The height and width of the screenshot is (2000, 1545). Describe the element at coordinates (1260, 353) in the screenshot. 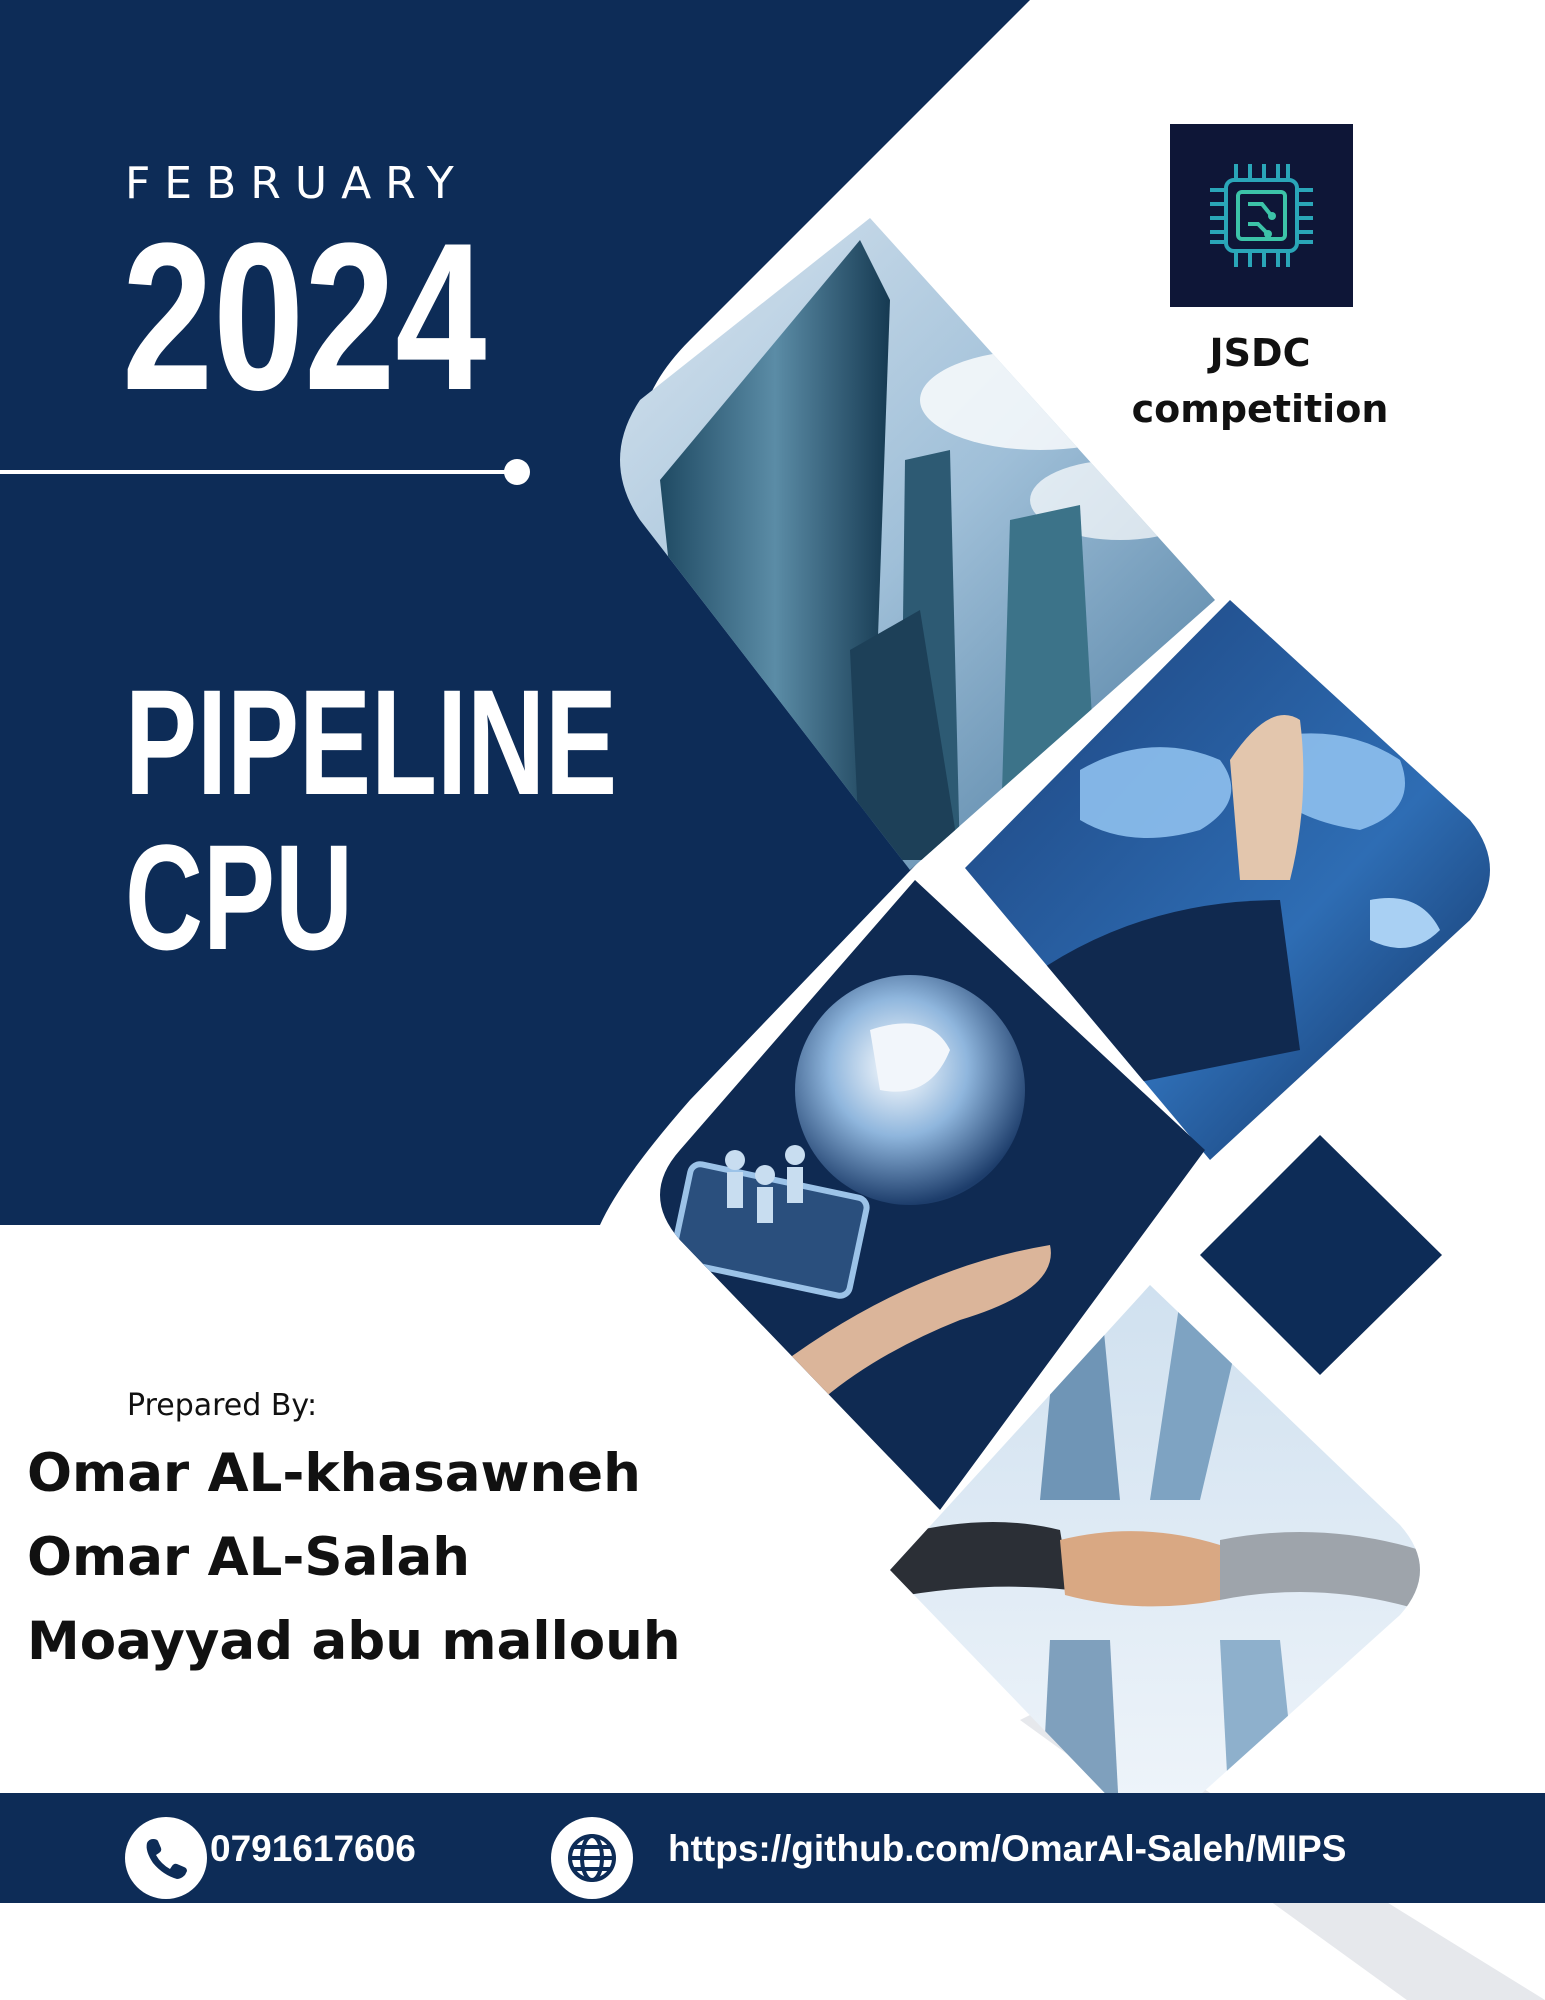

I see `badge-line1: JSDC` at that location.